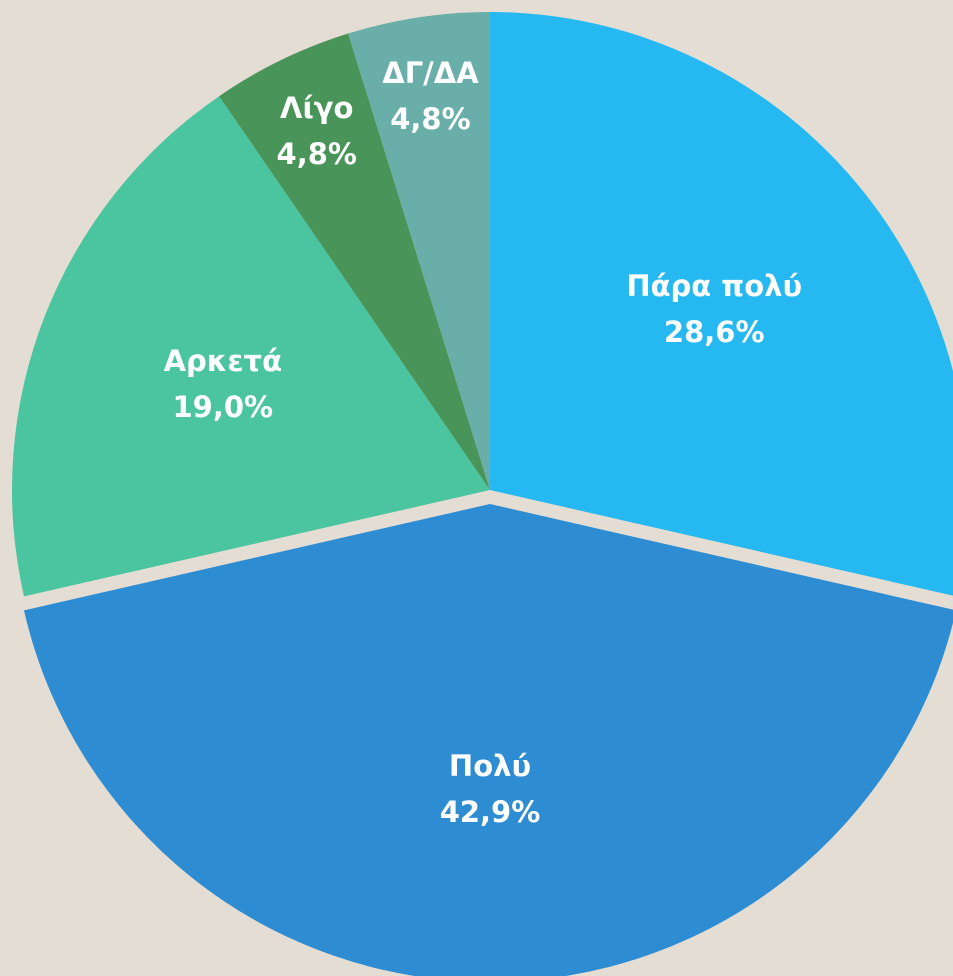  What do you see at coordinates (714, 332) in the screenshot?
I see `slice-value-label: 28,6%` at bounding box center [714, 332].